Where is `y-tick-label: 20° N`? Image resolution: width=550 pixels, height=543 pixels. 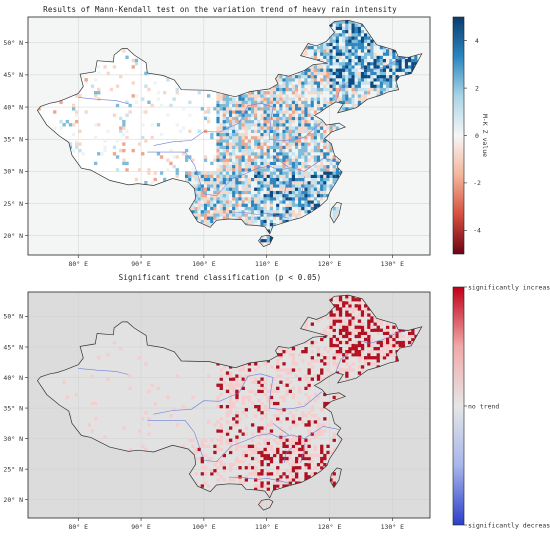
y-tick-label: 20° N is located at coordinates (13, 236).